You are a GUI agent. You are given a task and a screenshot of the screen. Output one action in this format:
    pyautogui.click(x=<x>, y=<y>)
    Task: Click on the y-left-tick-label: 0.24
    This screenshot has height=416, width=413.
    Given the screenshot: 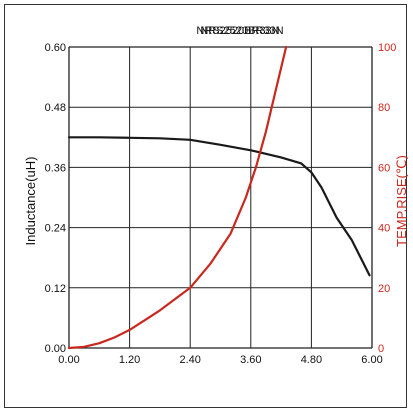 What is the action you would take?
    pyautogui.click(x=55, y=229)
    